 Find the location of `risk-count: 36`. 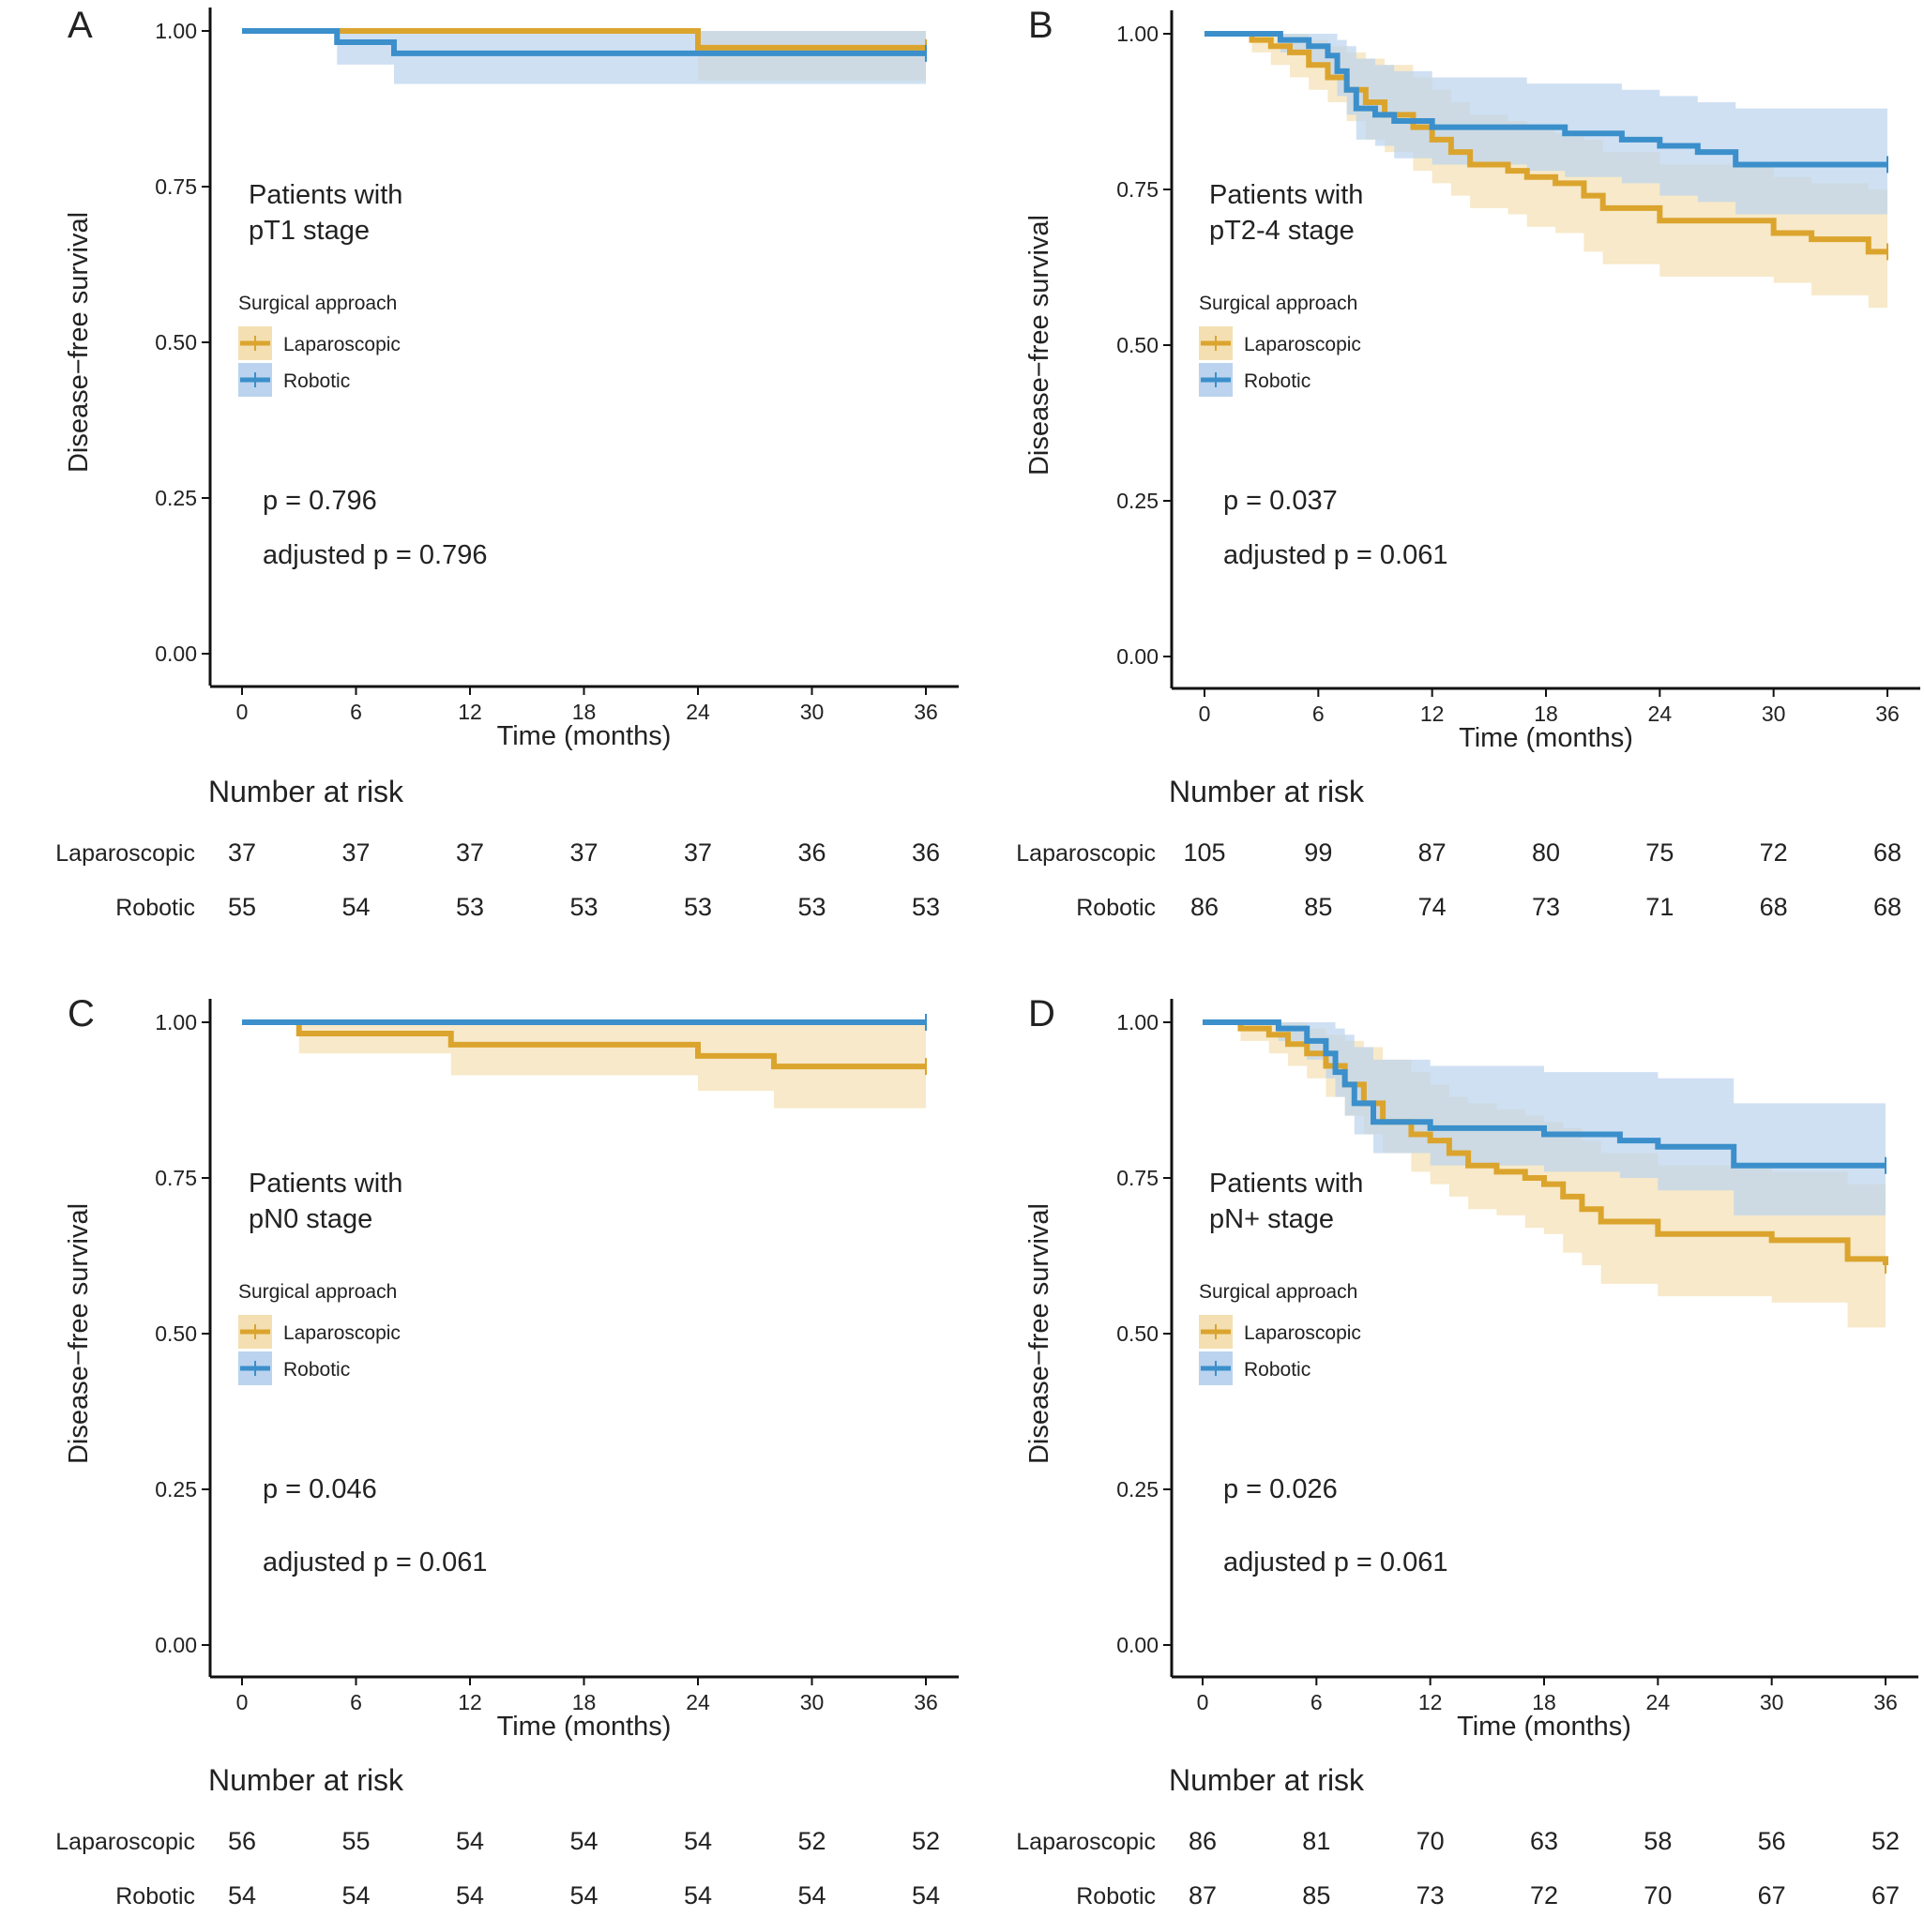

risk-count: 36 is located at coordinates (812, 852).